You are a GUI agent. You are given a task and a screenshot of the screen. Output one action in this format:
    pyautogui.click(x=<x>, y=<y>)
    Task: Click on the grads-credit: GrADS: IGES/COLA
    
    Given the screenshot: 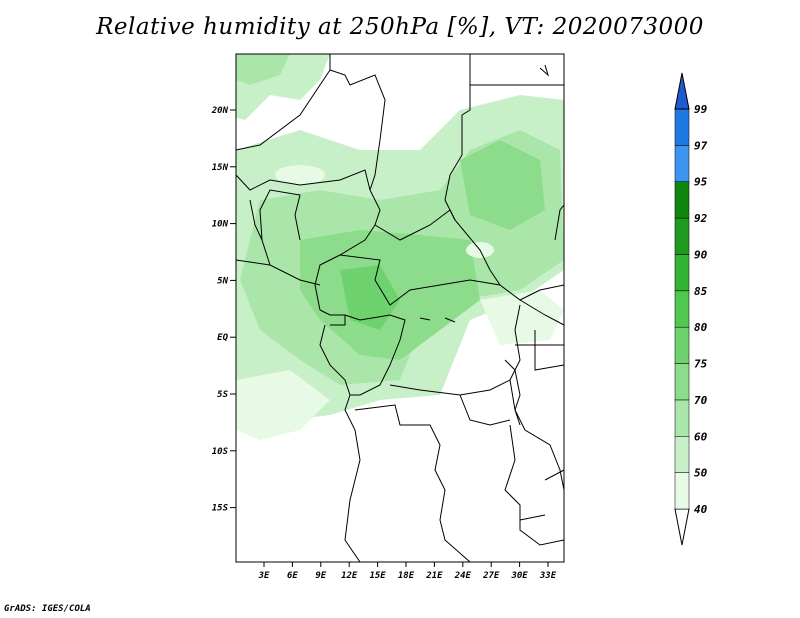 What is the action you would take?
    pyautogui.click(x=47, y=609)
    